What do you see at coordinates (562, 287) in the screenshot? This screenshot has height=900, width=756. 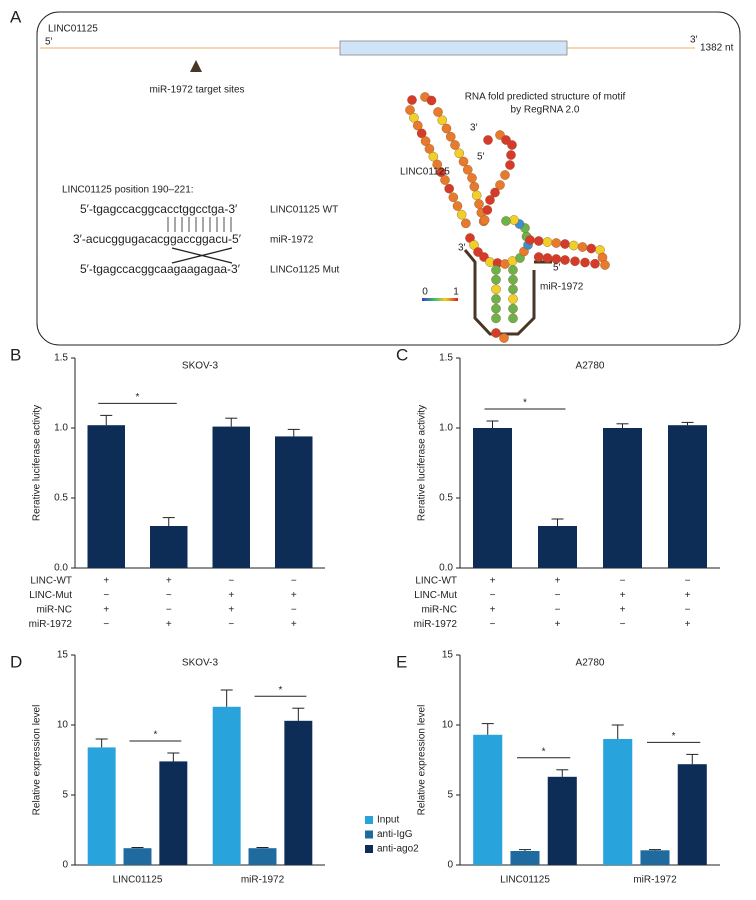 I see `fold-label: miR-1972` at bounding box center [562, 287].